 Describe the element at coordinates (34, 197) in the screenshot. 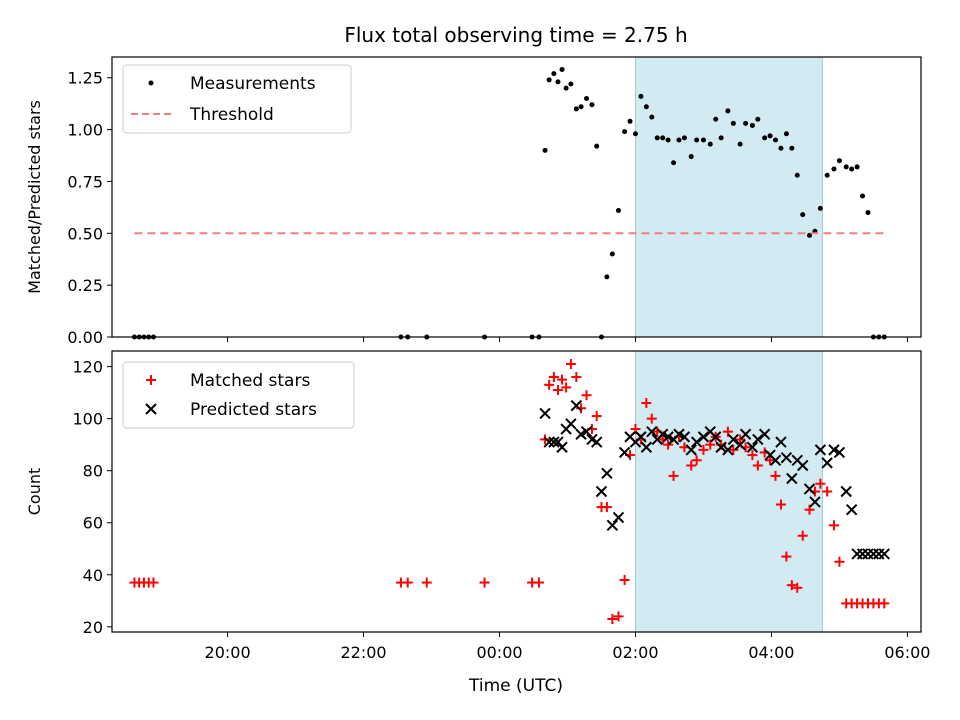

I see `ratio-y-axis-label: Matched/Predicted stars` at that location.